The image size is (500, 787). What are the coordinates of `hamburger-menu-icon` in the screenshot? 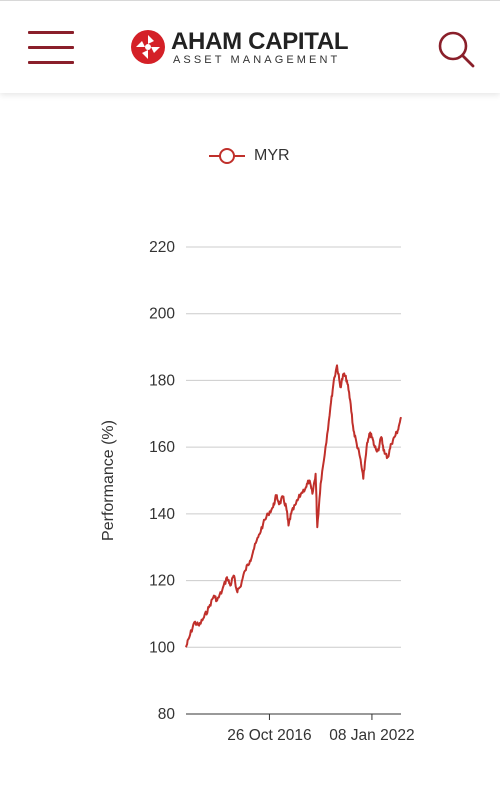 It's located at (51, 48).